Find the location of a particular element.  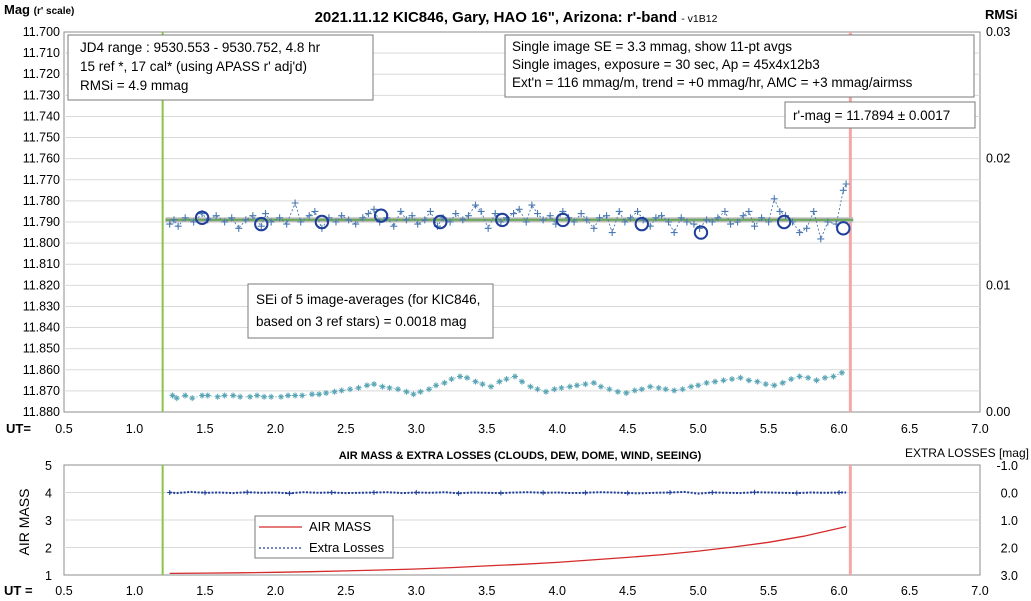

bottom-data-series is located at coordinates (507, 532).